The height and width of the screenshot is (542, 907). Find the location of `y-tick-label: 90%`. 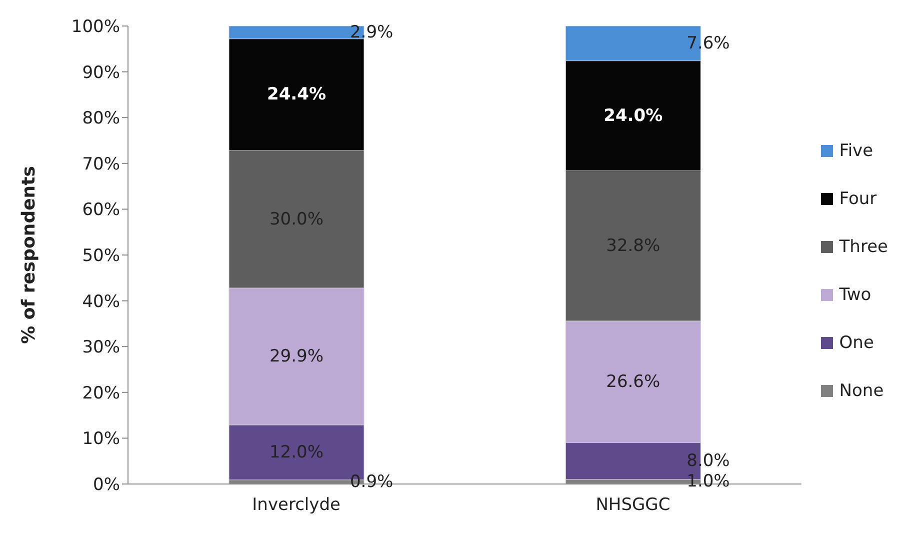

y-tick-label: 90% is located at coordinates (101, 72).